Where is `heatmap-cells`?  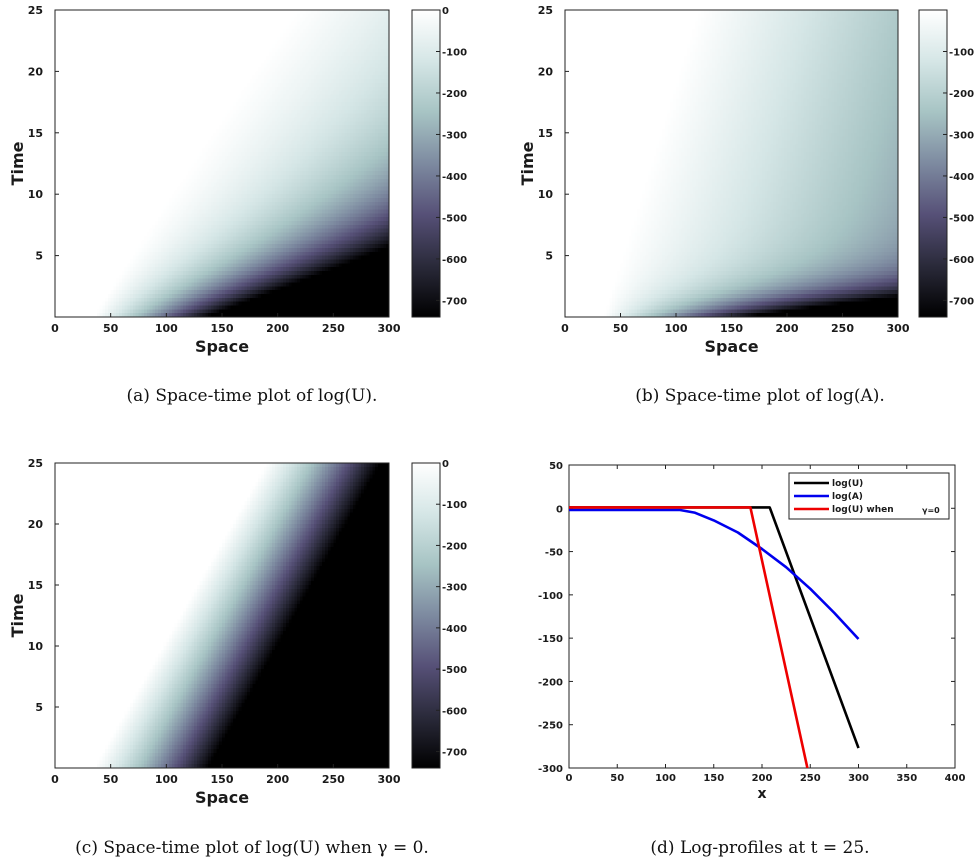 heatmap-cells is located at coordinates (222, 164).